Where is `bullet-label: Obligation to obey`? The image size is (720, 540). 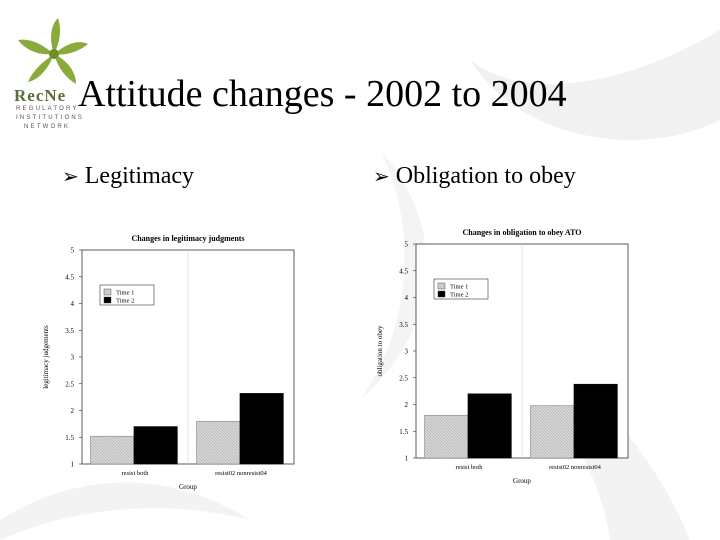
bullet-label: Obligation to obey is located at coordinates (485, 176).